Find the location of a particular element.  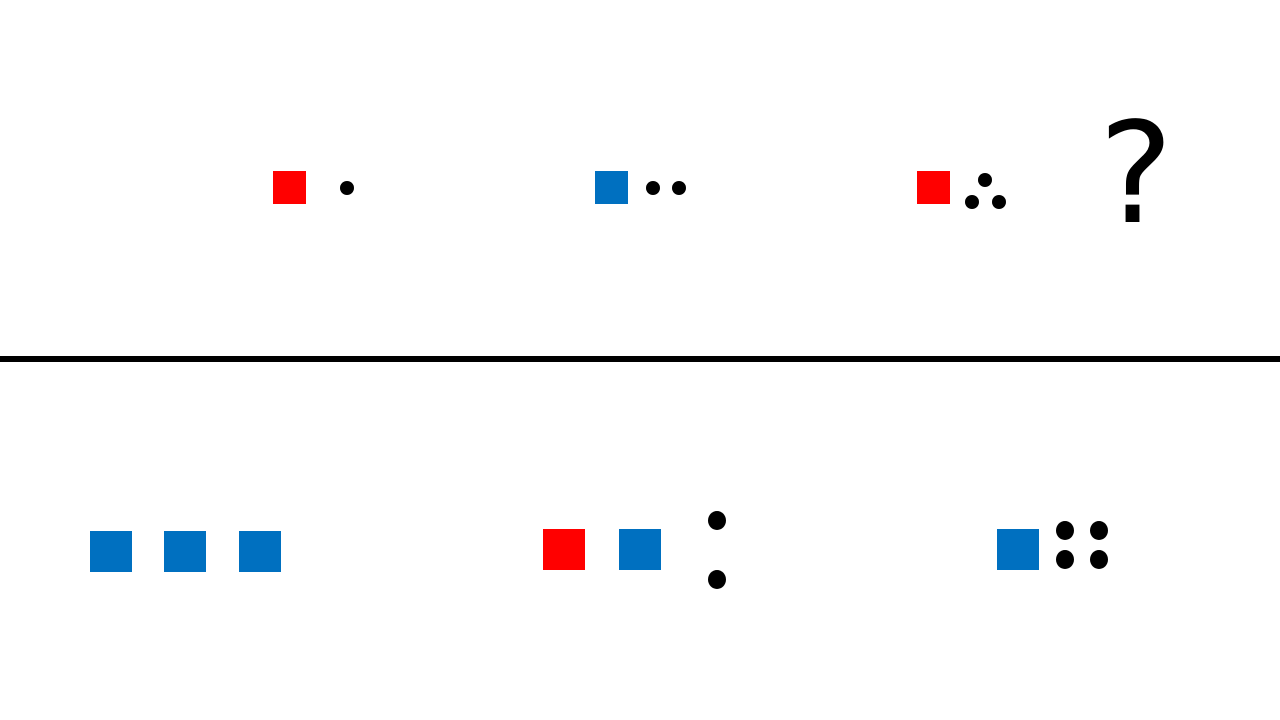

question-mark: ? is located at coordinates (1136, 174).